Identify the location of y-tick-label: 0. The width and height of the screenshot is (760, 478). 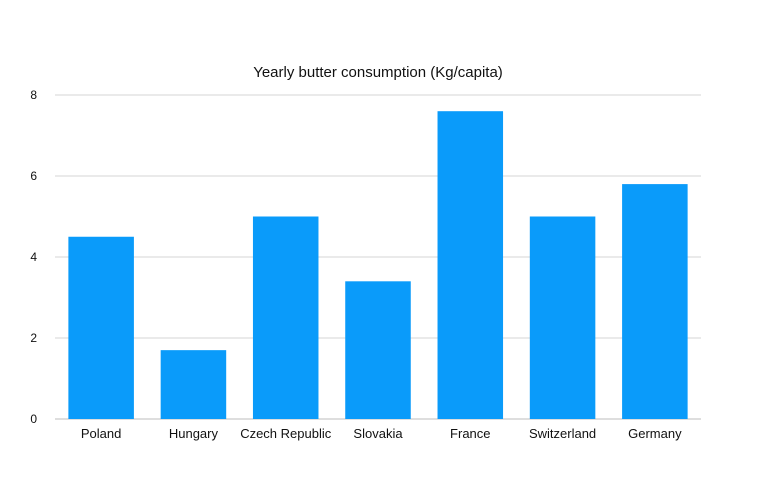
(33, 419).